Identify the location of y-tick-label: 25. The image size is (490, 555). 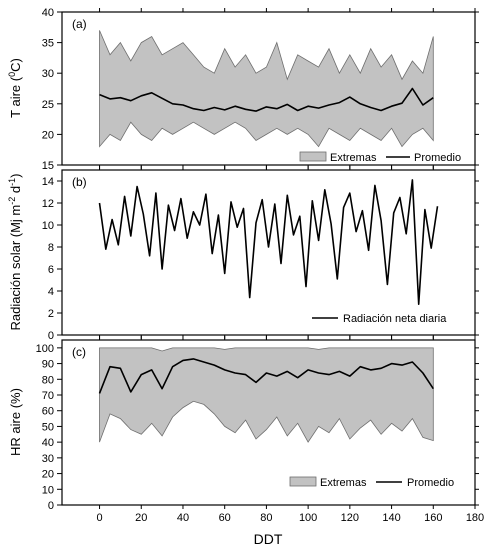
(48, 105).